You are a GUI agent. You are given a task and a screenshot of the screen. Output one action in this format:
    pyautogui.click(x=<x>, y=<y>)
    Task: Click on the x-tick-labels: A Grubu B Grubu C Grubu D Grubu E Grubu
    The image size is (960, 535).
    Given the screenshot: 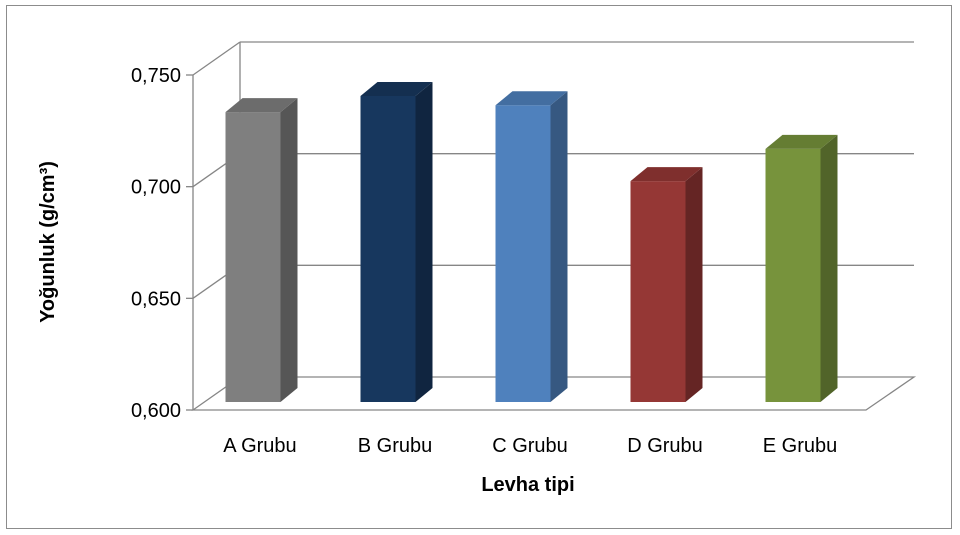 What is the action you would take?
    pyautogui.click(x=530, y=446)
    